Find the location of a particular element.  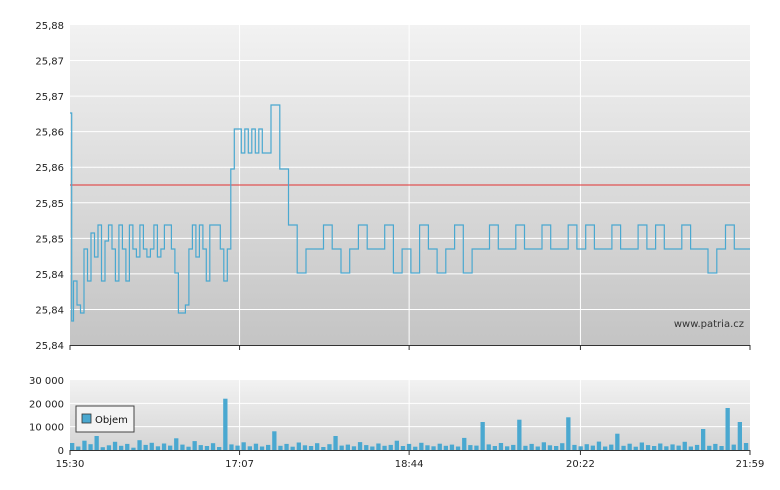

volume-y-tick-label: 20 000 is located at coordinates (46, 404).